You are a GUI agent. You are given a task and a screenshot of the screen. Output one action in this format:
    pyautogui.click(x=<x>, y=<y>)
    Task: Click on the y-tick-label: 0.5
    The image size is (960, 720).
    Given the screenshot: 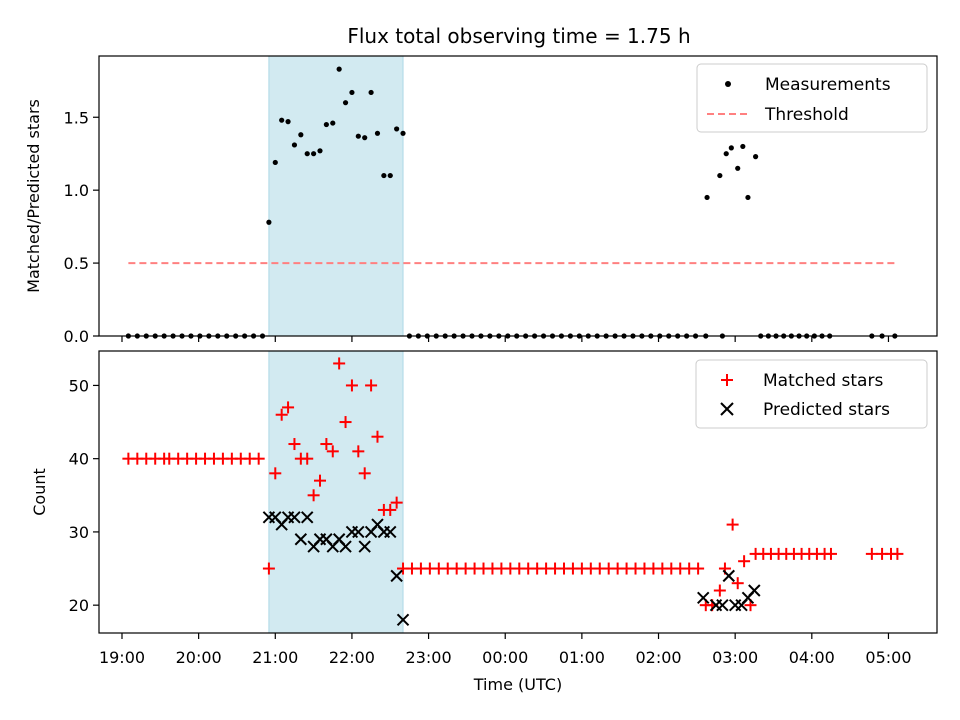 What is the action you would take?
    pyautogui.click(x=76, y=263)
    